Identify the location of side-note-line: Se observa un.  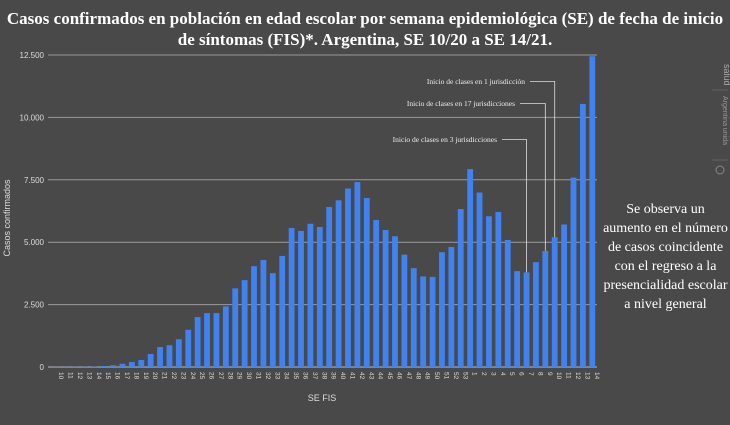
(665, 209).